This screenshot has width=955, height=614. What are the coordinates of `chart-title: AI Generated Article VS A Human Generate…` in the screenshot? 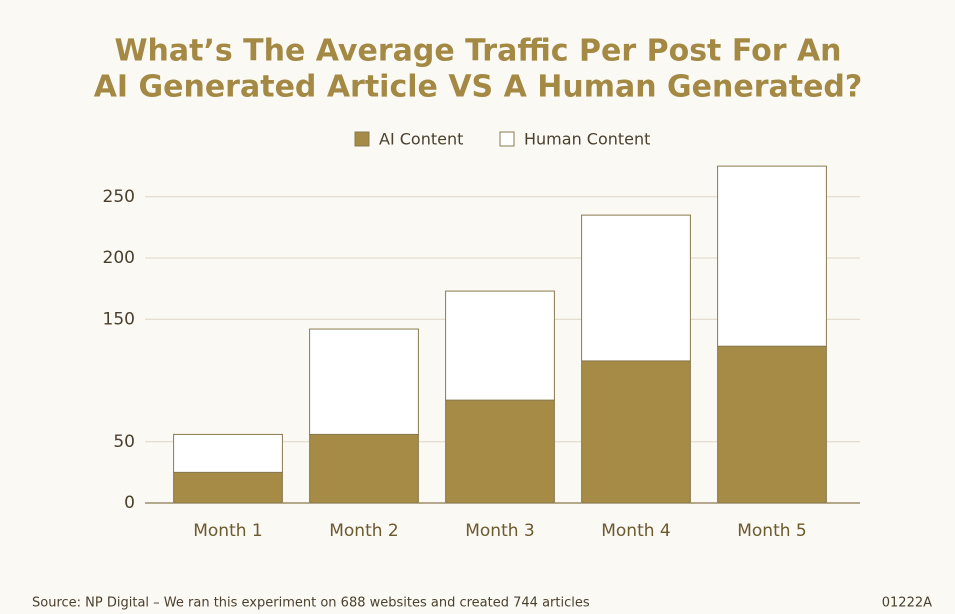 It's located at (478, 87).